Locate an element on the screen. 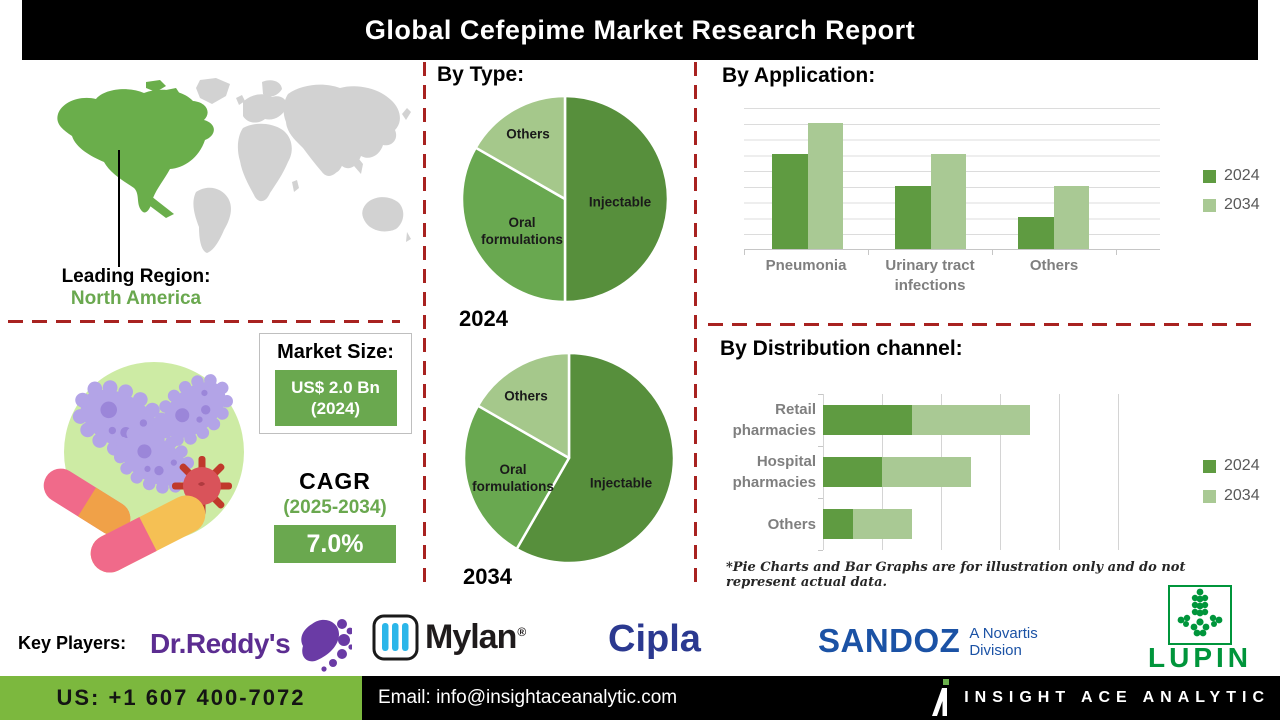 Image resolution: width=1280 pixels, height=720 pixels. mylan-icon is located at coordinates (395, 637).